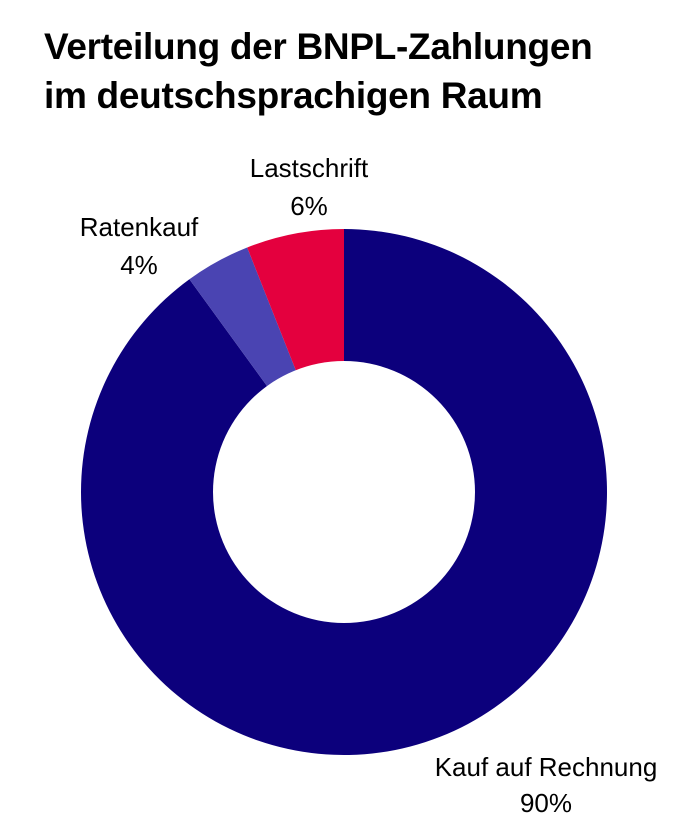 The height and width of the screenshot is (827, 687). What do you see at coordinates (293, 95) in the screenshot?
I see `chart-title-line-2: im deutschsprachigen Raum` at bounding box center [293, 95].